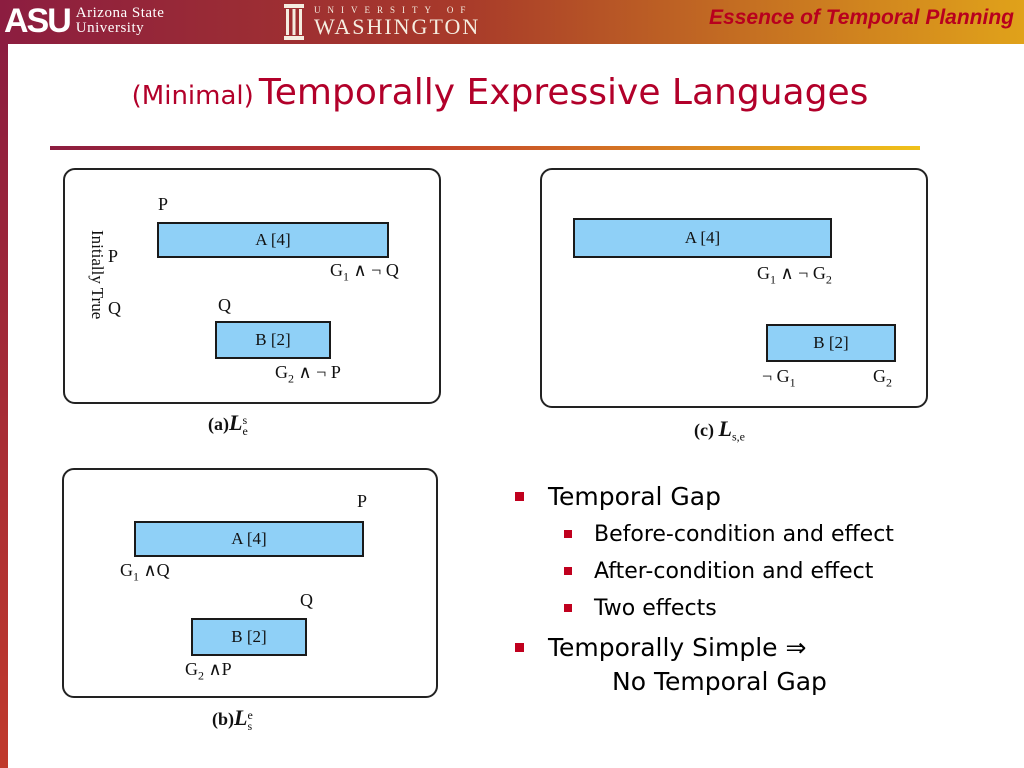  Describe the element at coordinates (725, 428) in the screenshot. I see `caption-c-L: L` at that location.